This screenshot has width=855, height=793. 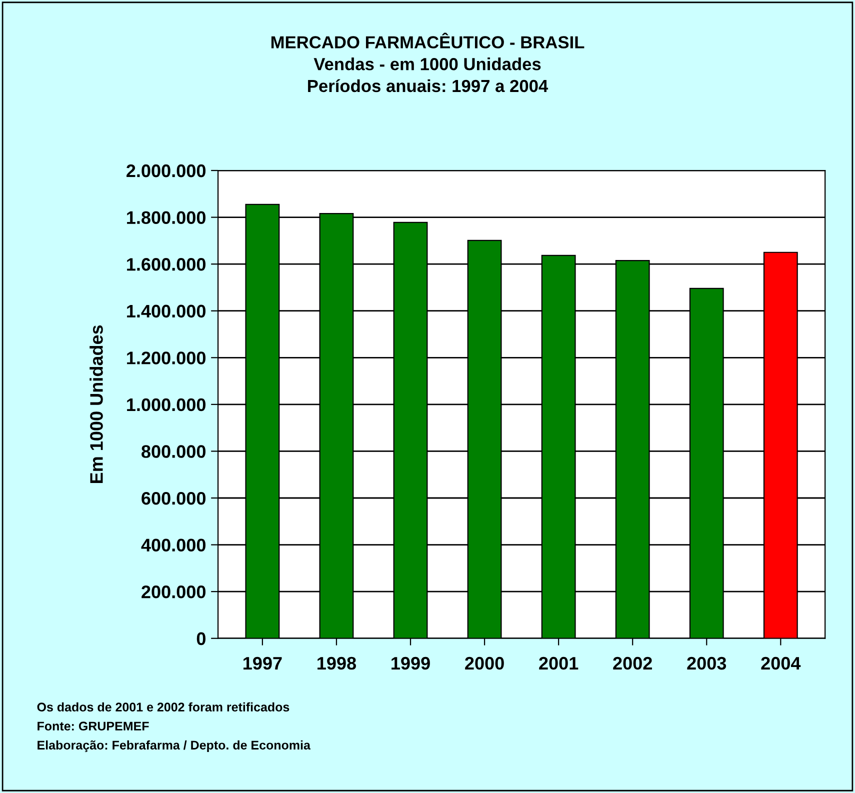 I want to click on y-tick-label: 2.000.000, so click(x=166, y=171).